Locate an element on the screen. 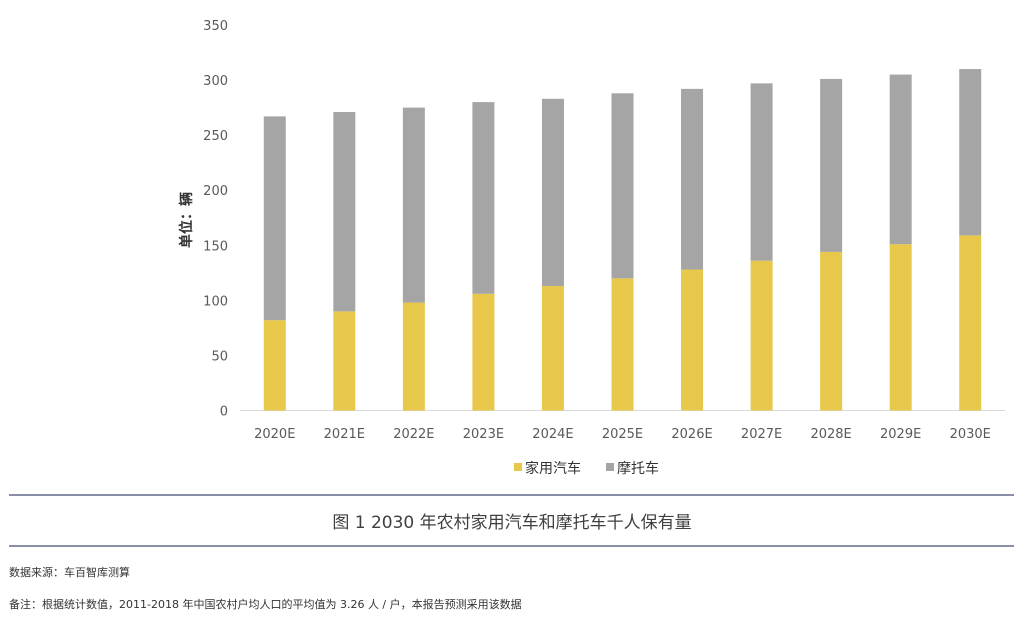  x-tick-label: 2027E is located at coordinates (761, 434).